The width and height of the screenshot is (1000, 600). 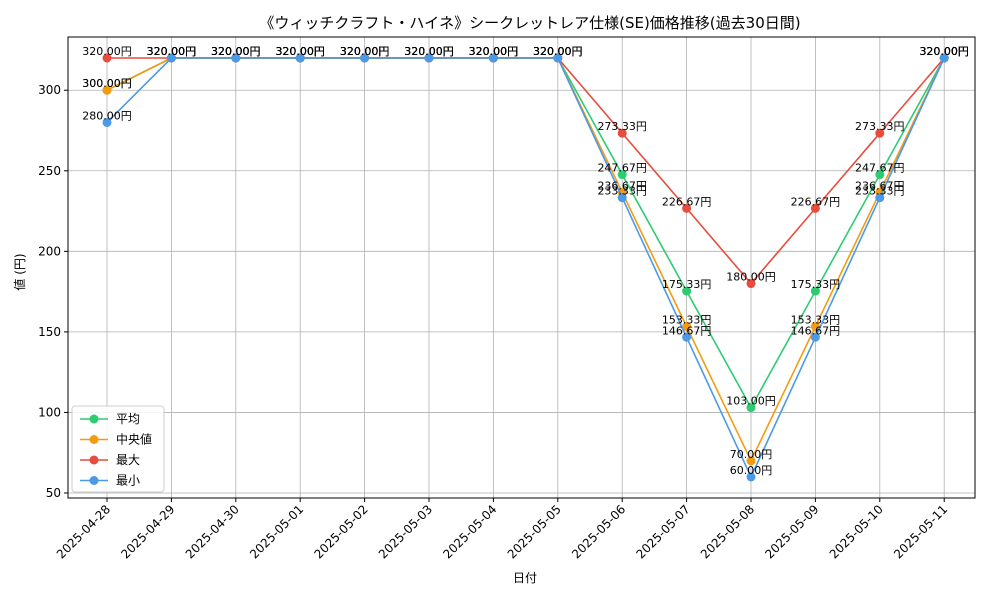 I want to click on x-tick-label: 2025-05-01, so click(x=276, y=531).